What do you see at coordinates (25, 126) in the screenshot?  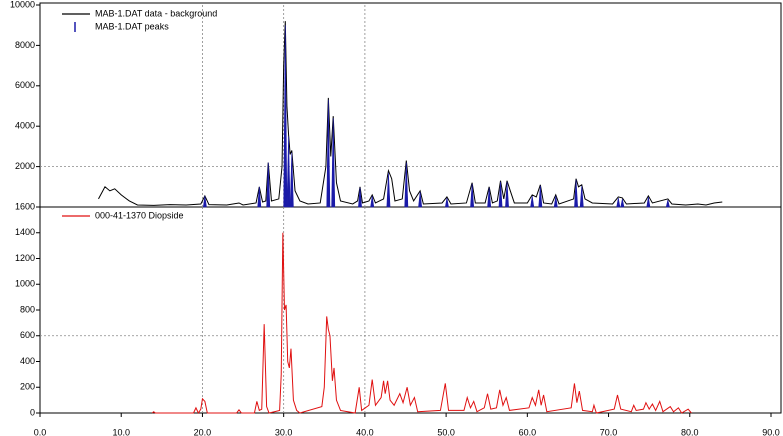 I see `y-tick-label: 4000` at bounding box center [25, 126].